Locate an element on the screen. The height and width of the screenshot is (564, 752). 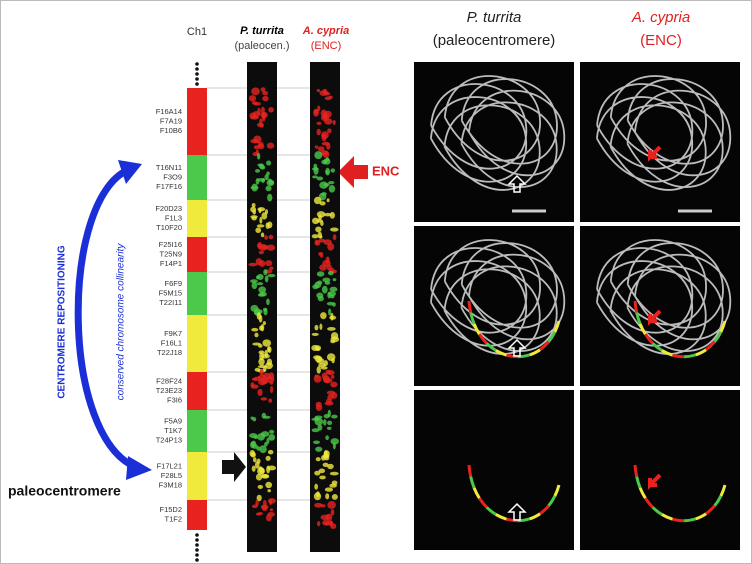
pachytene-signal is located at coordinates (680, 329).